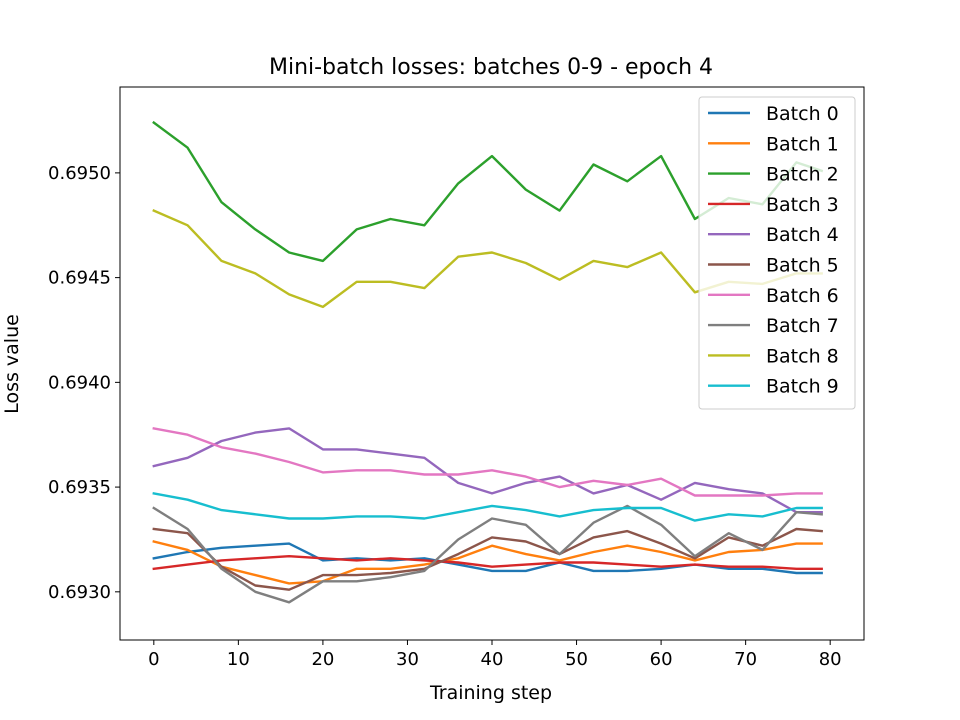 The height and width of the screenshot is (720, 960). Describe the element at coordinates (491, 67) in the screenshot. I see `chart-title: Mini-batch losses: batches 0-9 - epoch 4` at that location.